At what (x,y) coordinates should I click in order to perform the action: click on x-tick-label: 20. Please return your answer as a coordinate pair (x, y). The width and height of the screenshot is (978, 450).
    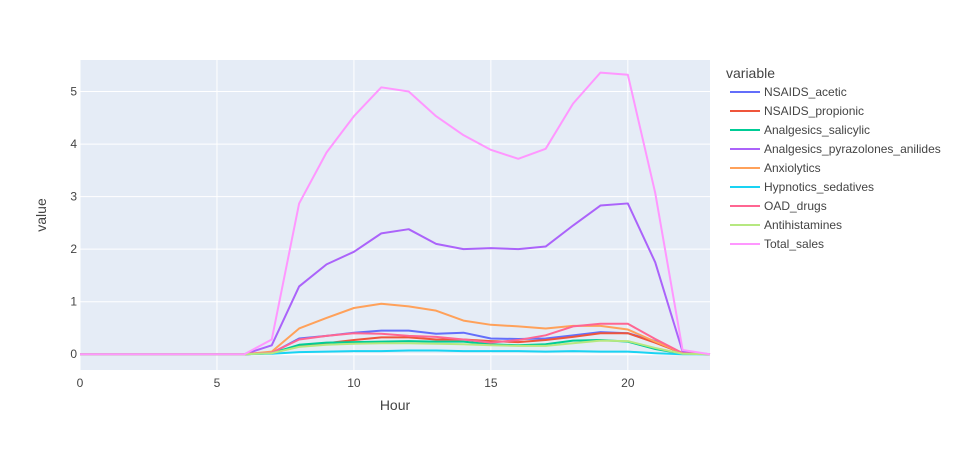
    Looking at the image, I should click on (628, 383).